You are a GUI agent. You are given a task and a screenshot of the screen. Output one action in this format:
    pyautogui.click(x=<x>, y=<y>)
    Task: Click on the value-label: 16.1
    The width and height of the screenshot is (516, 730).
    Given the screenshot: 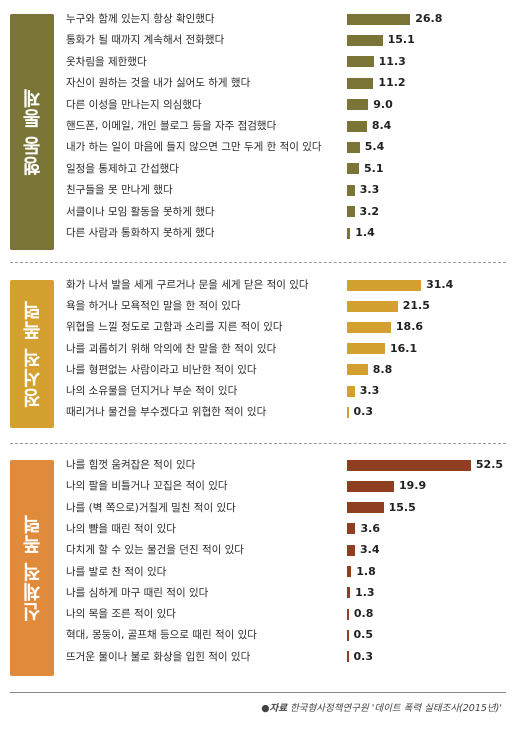 What is the action you would take?
    pyautogui.click(x=403, y=348)
    